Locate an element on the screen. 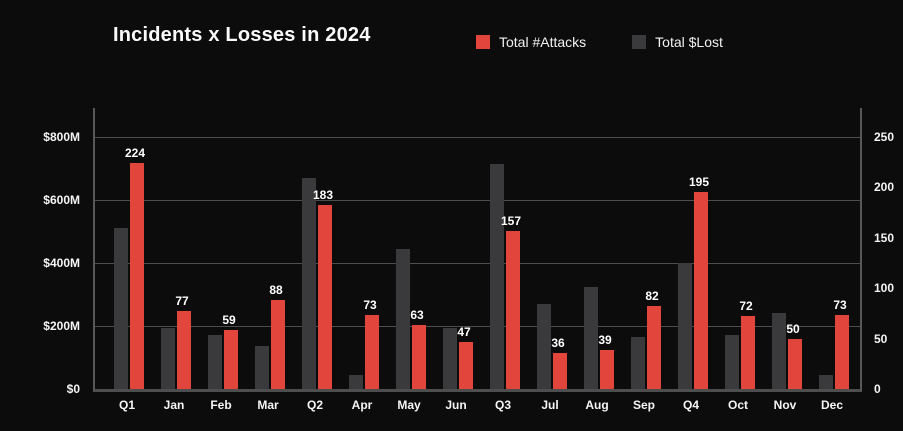 The image size is (903, 431). right-axis-tick-label: 100 is located at coordinates (884, 288).